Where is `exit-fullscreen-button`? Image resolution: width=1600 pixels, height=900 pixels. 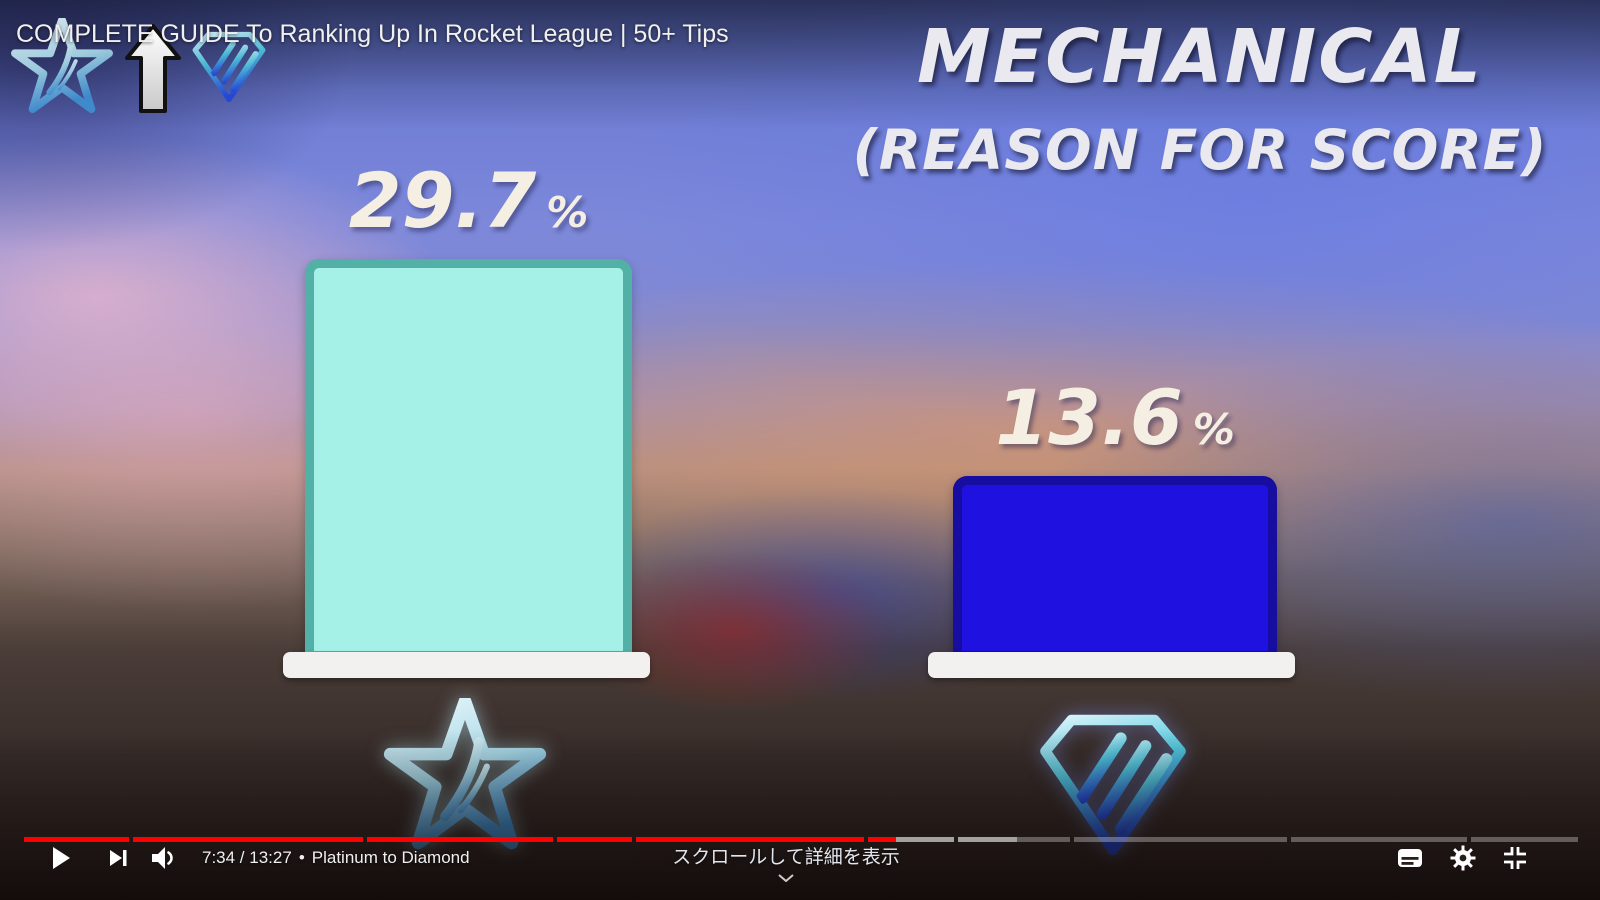
exit-fullscreen-button is located at coordinates (1515, 858).